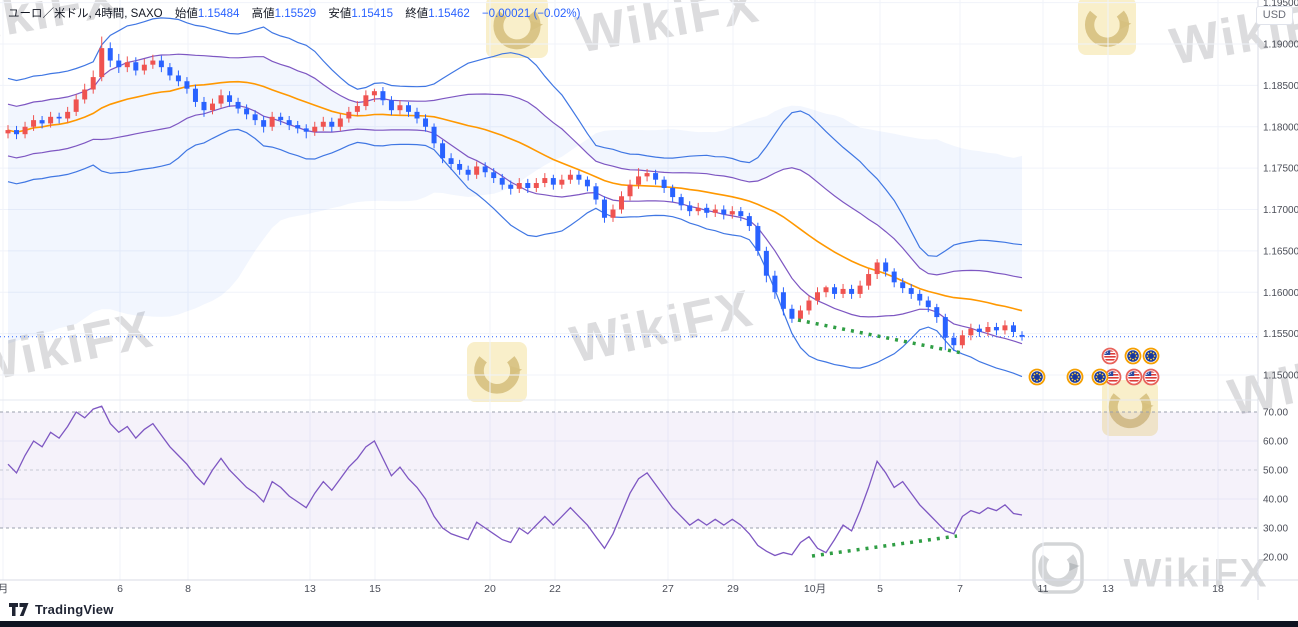  Describe the element at coordinates (19, 609) in the screenshot. I see `tradingview-logo-icon` at that location.